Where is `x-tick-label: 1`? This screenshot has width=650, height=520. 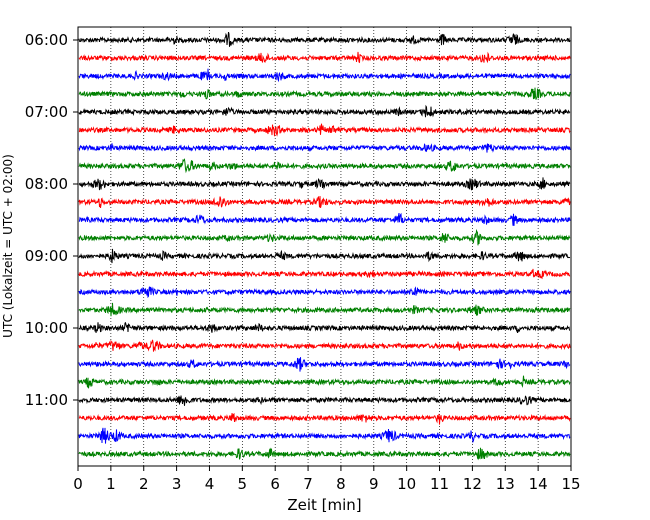 x-tick-label: 1 is located at coordinates (111, 484).